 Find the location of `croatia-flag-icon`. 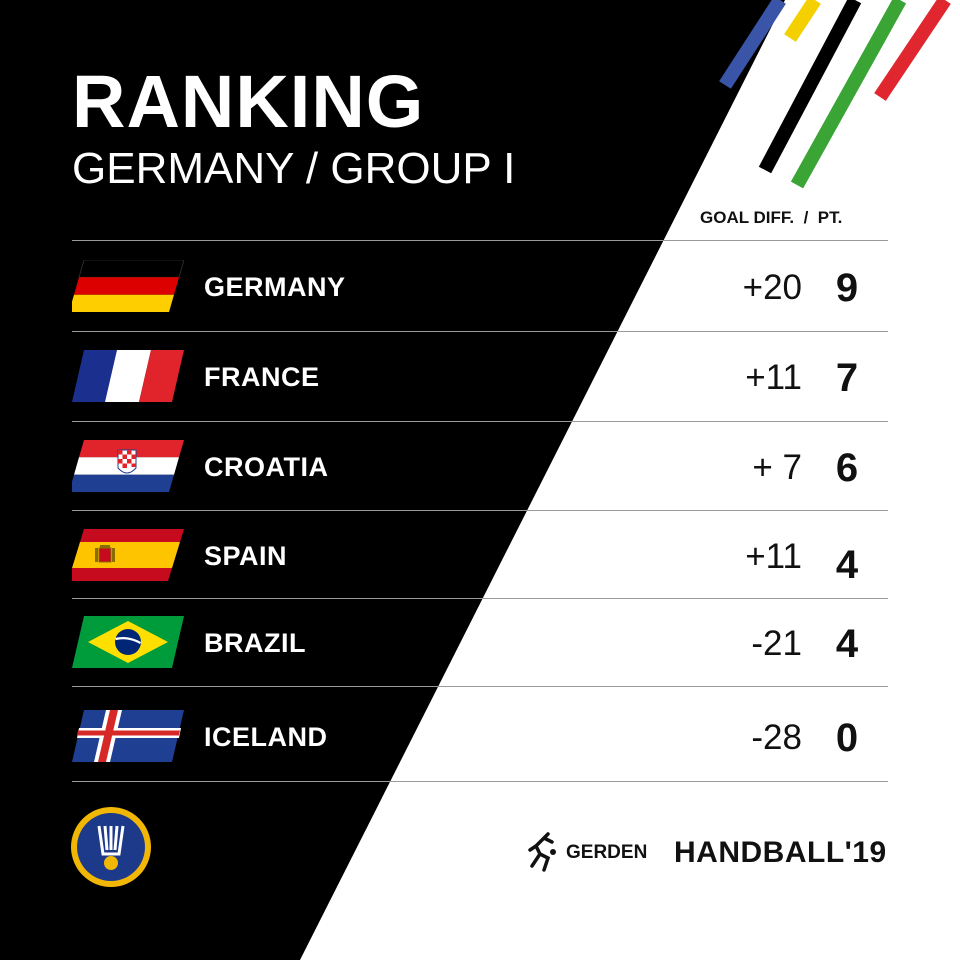

croatia-flag-icon is located at coordinates (128, 466).